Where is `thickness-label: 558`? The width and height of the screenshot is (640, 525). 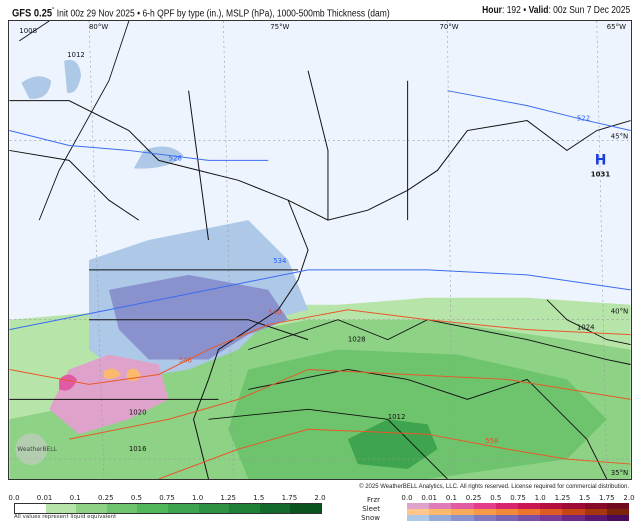 thickness-label: 558 is located at coordinates (491, 441).